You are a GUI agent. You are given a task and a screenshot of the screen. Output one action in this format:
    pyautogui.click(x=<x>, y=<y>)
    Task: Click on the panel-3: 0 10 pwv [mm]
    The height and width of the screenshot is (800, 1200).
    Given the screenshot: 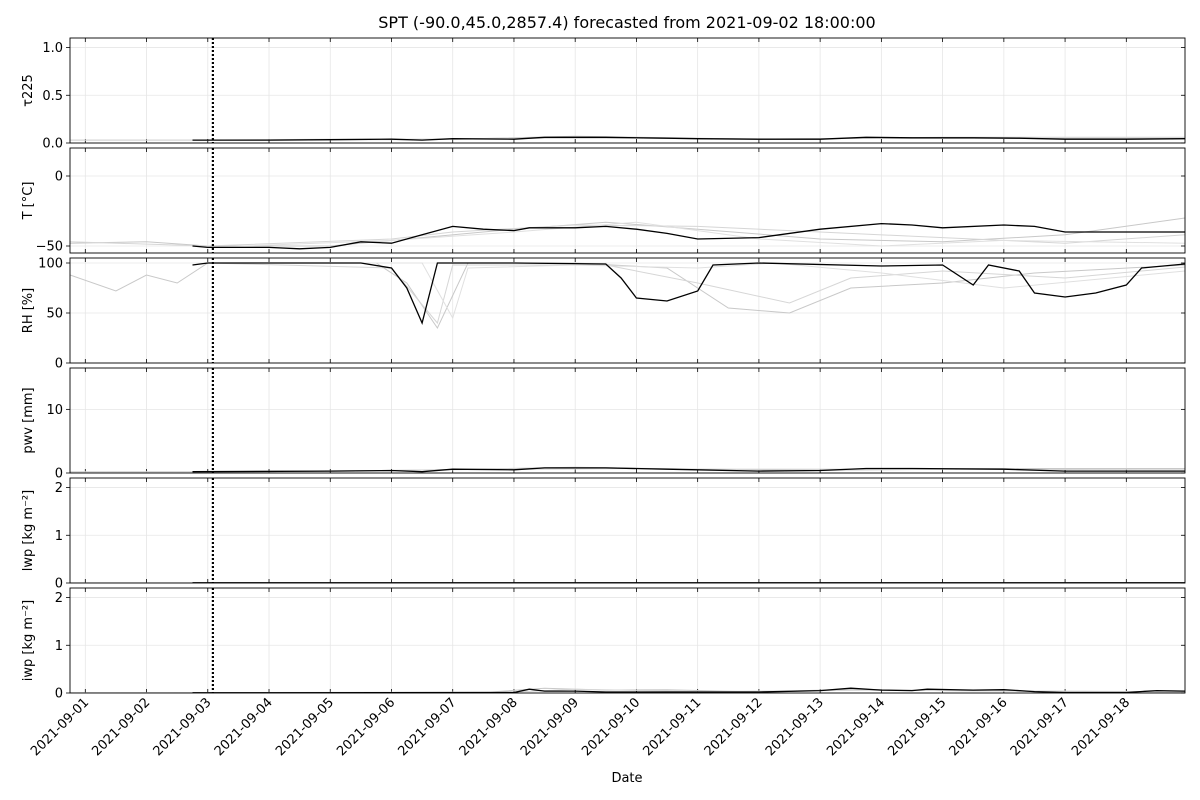 What is the action you would take?
    pyautogui.click(x=603, y=424)
    